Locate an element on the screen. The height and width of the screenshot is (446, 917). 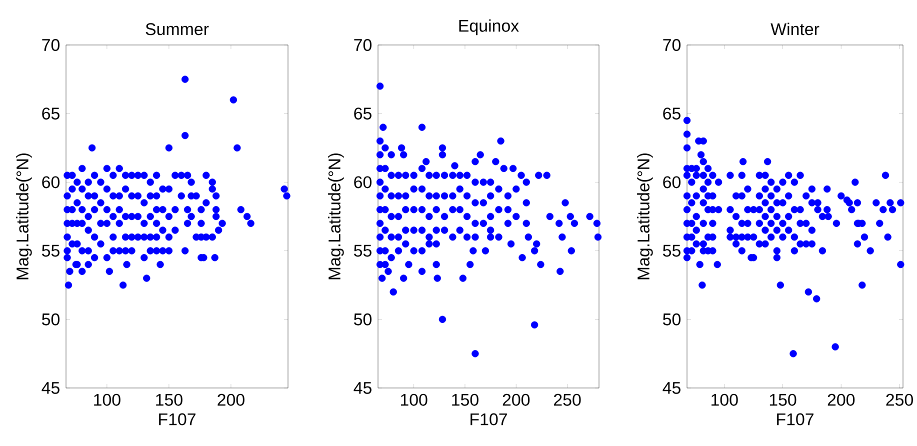
chart-title: Winter is located at coordinates (795, 29).